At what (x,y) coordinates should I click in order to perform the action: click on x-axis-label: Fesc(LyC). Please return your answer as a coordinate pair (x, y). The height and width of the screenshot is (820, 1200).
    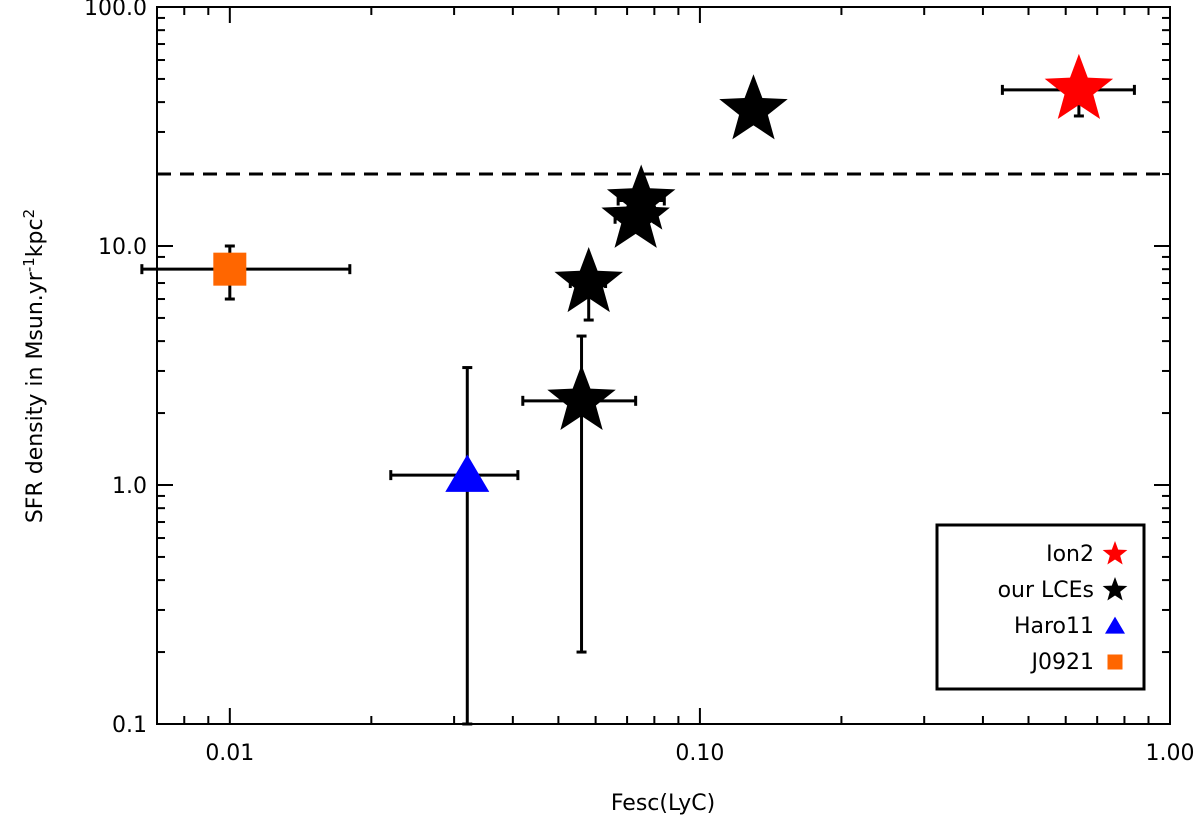
    Looking at the image, I should click on (663, 803).